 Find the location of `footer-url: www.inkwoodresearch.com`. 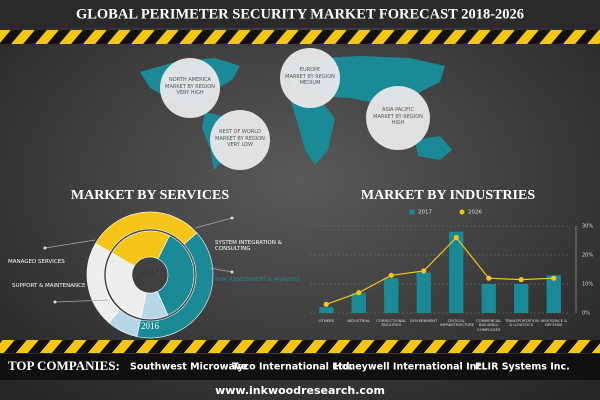

footer-url: www.inkwoodresearch.com is located at coordinates (300, 390).